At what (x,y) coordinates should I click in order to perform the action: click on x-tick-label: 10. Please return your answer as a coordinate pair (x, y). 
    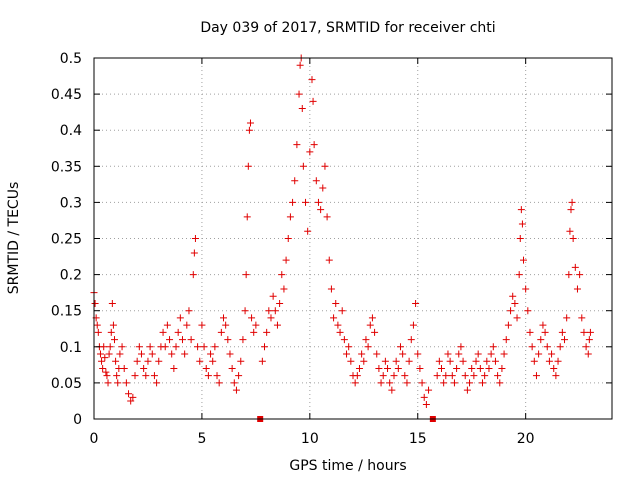
    Looking at the image, I should click on (310, 439).